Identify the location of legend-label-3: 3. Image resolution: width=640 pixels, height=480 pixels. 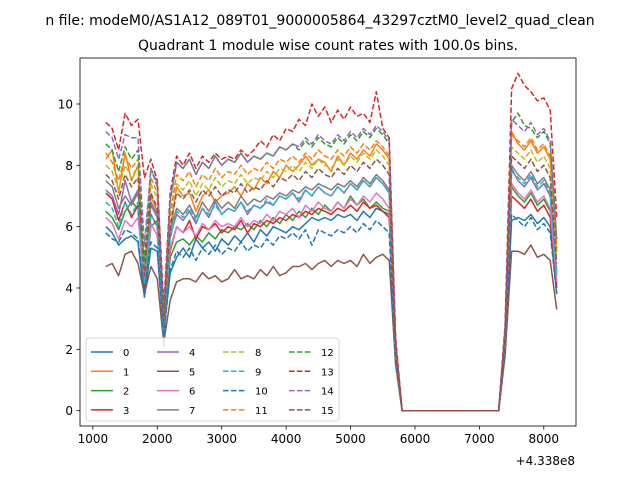
(126, 411).